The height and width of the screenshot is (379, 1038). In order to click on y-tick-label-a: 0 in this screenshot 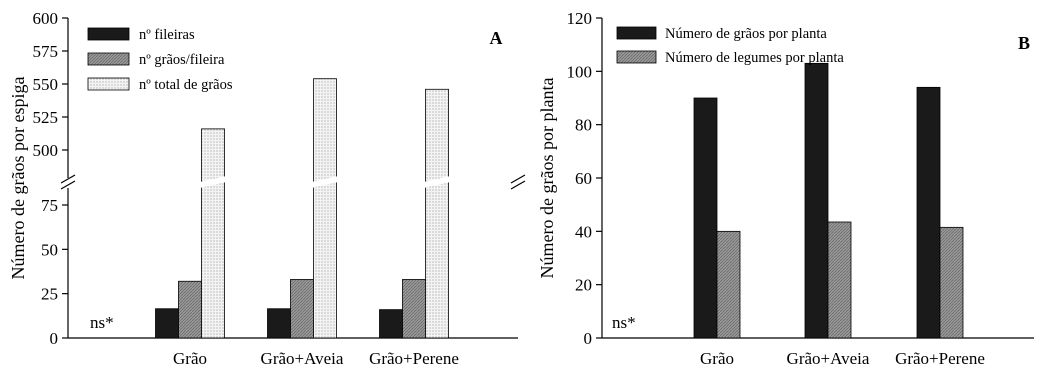, I will do `click(54, 338)`.